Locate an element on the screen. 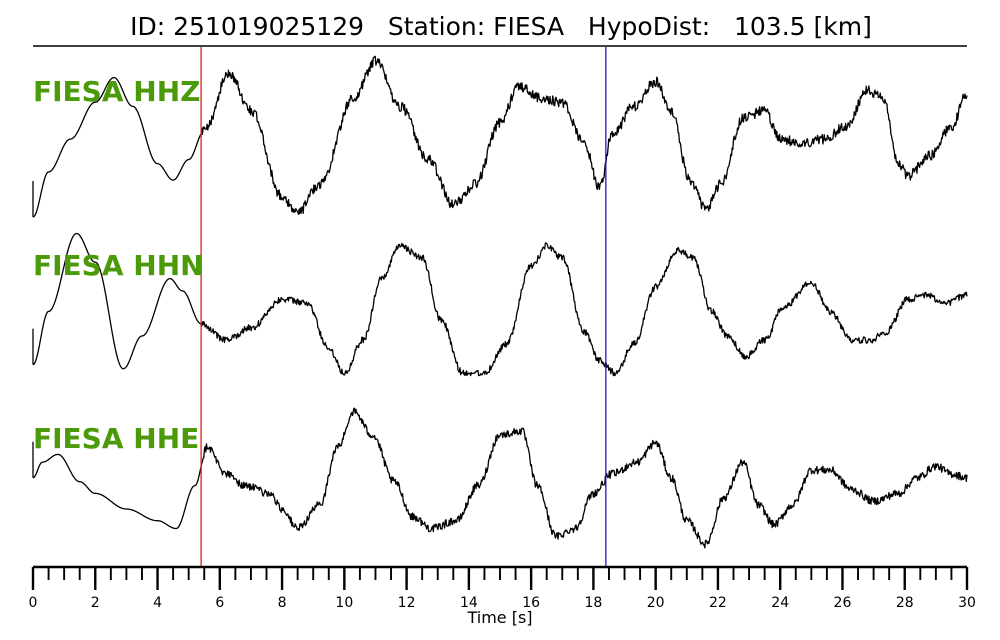 Image resolution: width=1000 pixels, height=640 pixels. x-tick-label: 28 is located at coordinates (905, 603).